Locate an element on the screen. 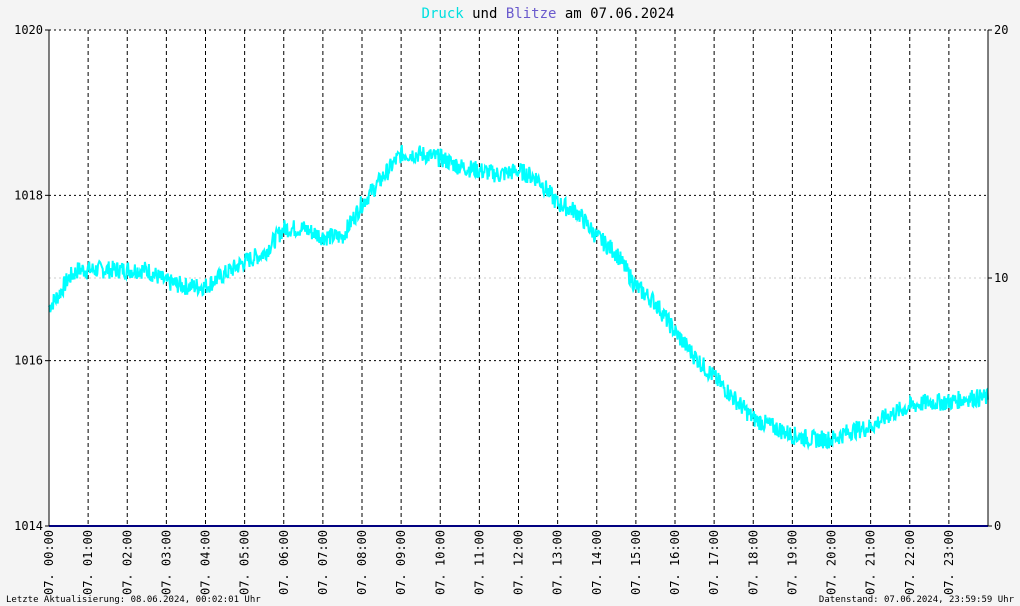 The height and width of the screenshot is (606, 1020). left-tick-label: 1014 is located at coordinates (28, 526).